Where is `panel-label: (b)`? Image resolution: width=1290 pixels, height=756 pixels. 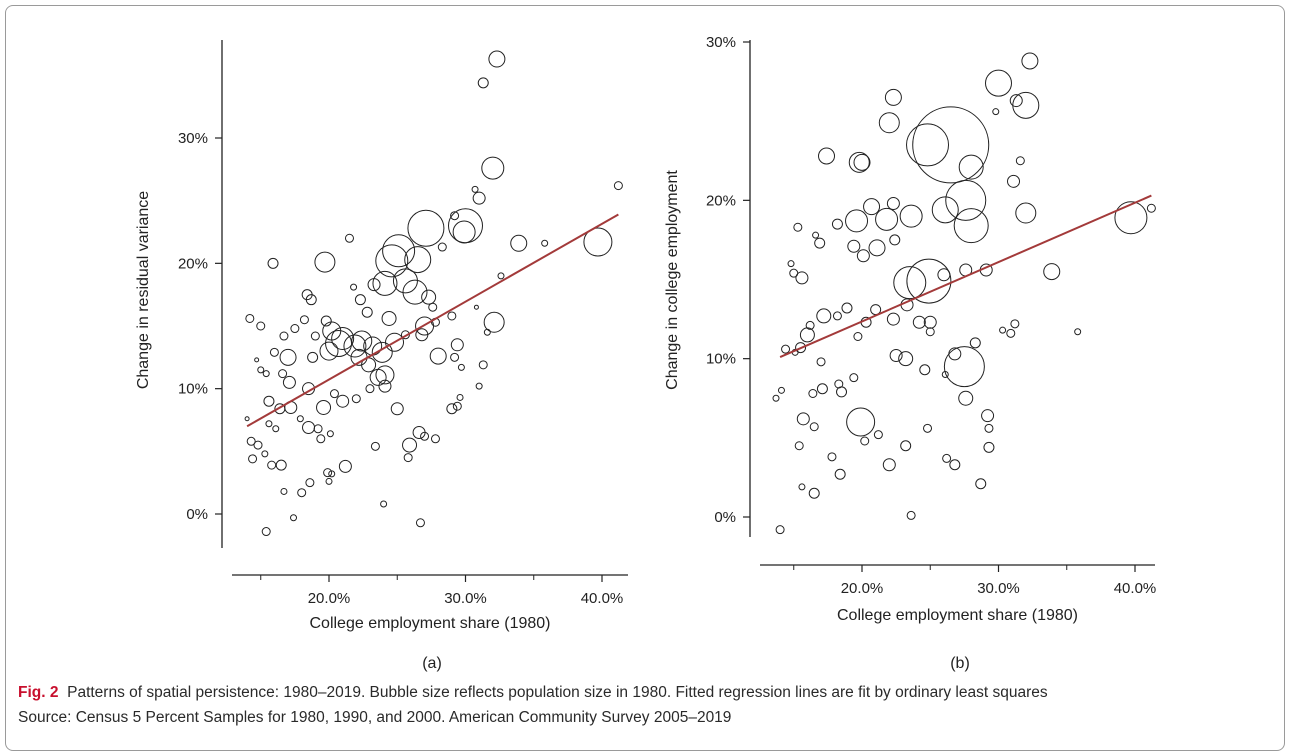
panel-label: (b) is located at coordinates (960, 663).